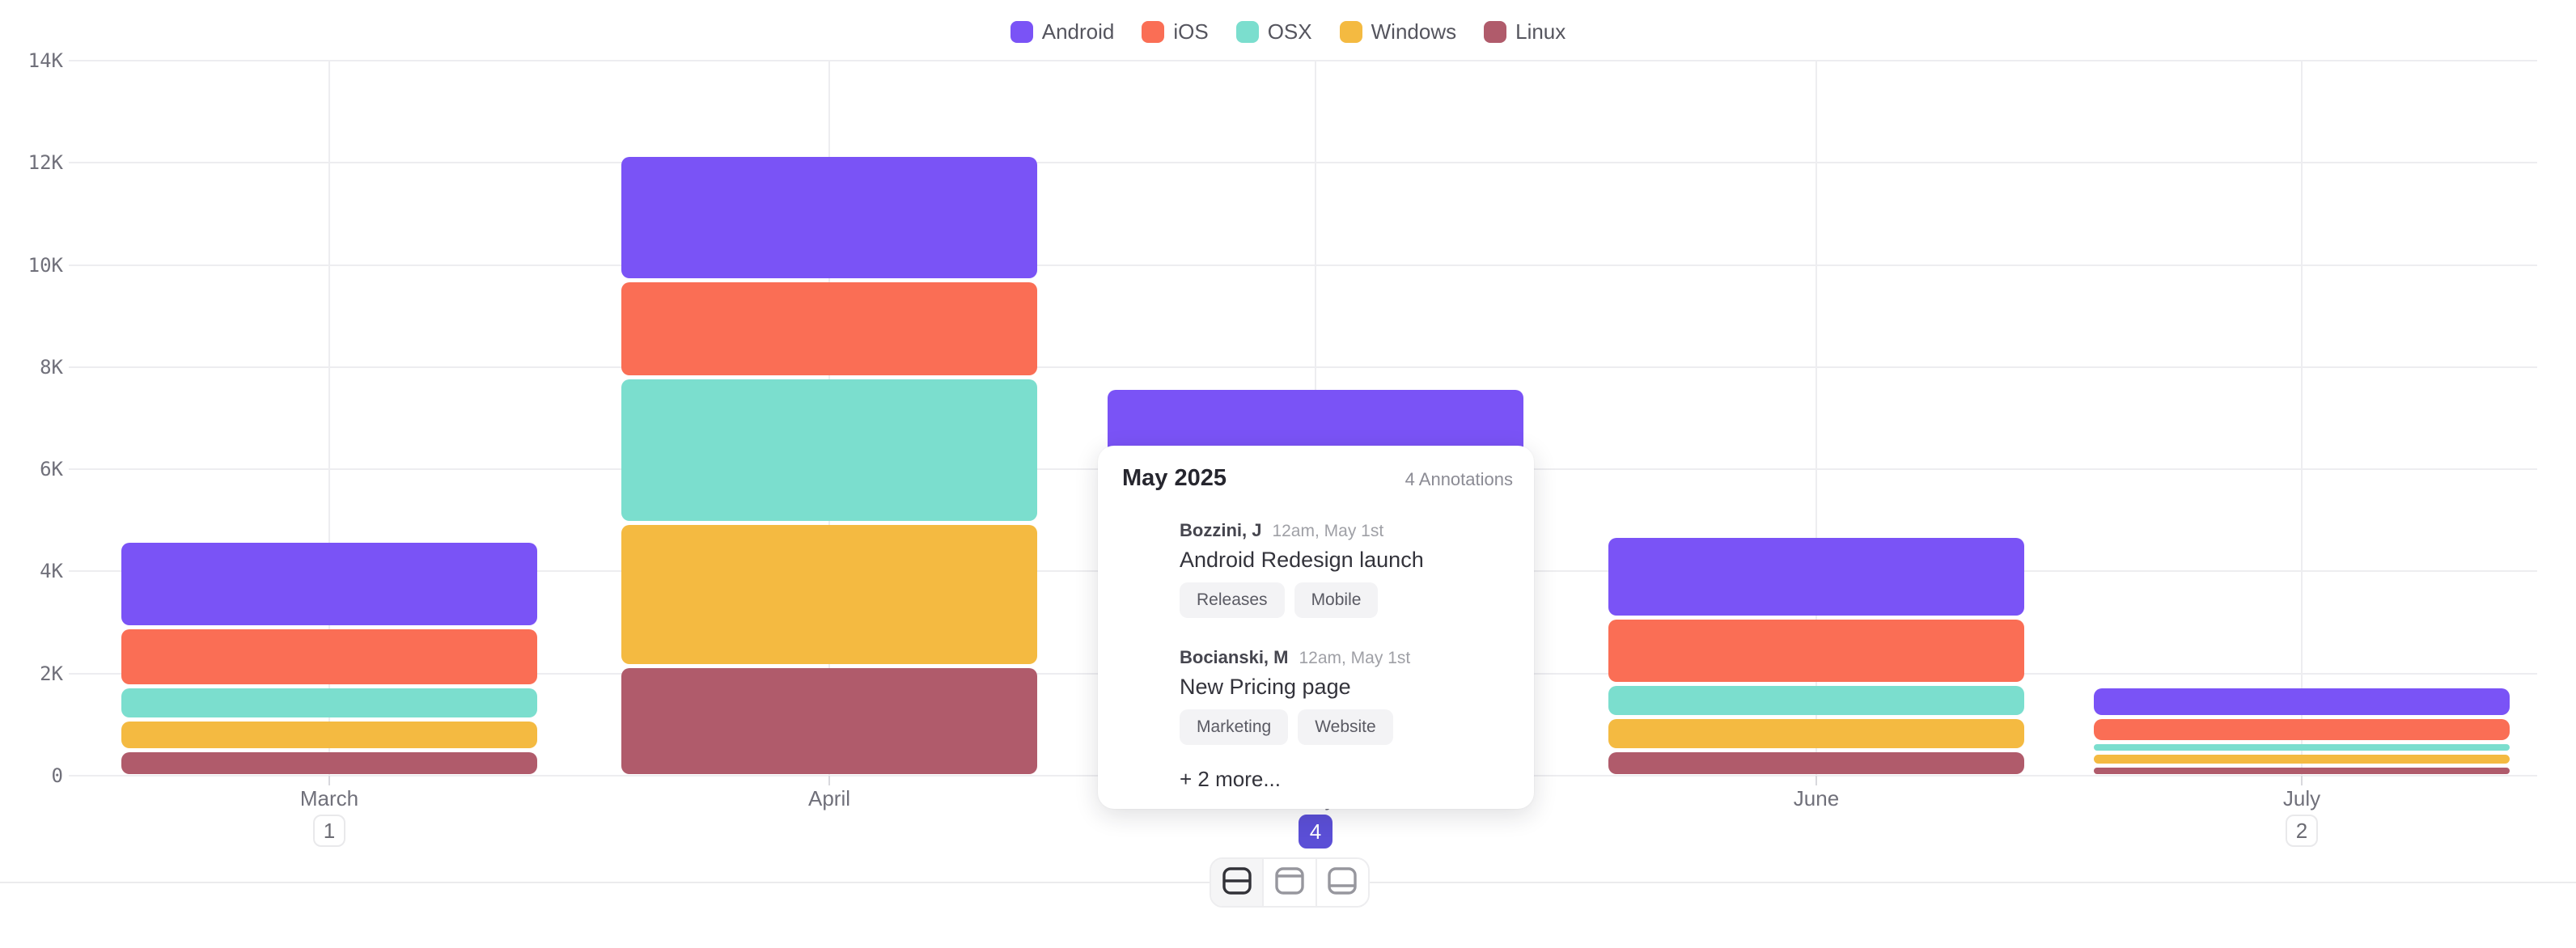 The image size is (2576, 948). Describe the element at coordinates (1303, 265) in the screenshot. I see `gridline-y-10K` at that location.